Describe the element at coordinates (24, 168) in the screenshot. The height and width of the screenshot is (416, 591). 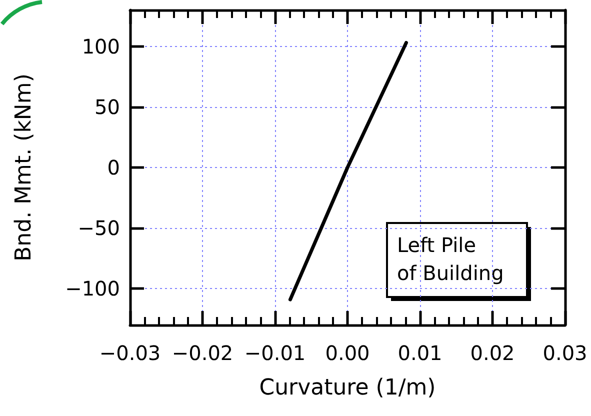
I see `y-axis-title: Bnd. Mmt. (kNm)` at that location.